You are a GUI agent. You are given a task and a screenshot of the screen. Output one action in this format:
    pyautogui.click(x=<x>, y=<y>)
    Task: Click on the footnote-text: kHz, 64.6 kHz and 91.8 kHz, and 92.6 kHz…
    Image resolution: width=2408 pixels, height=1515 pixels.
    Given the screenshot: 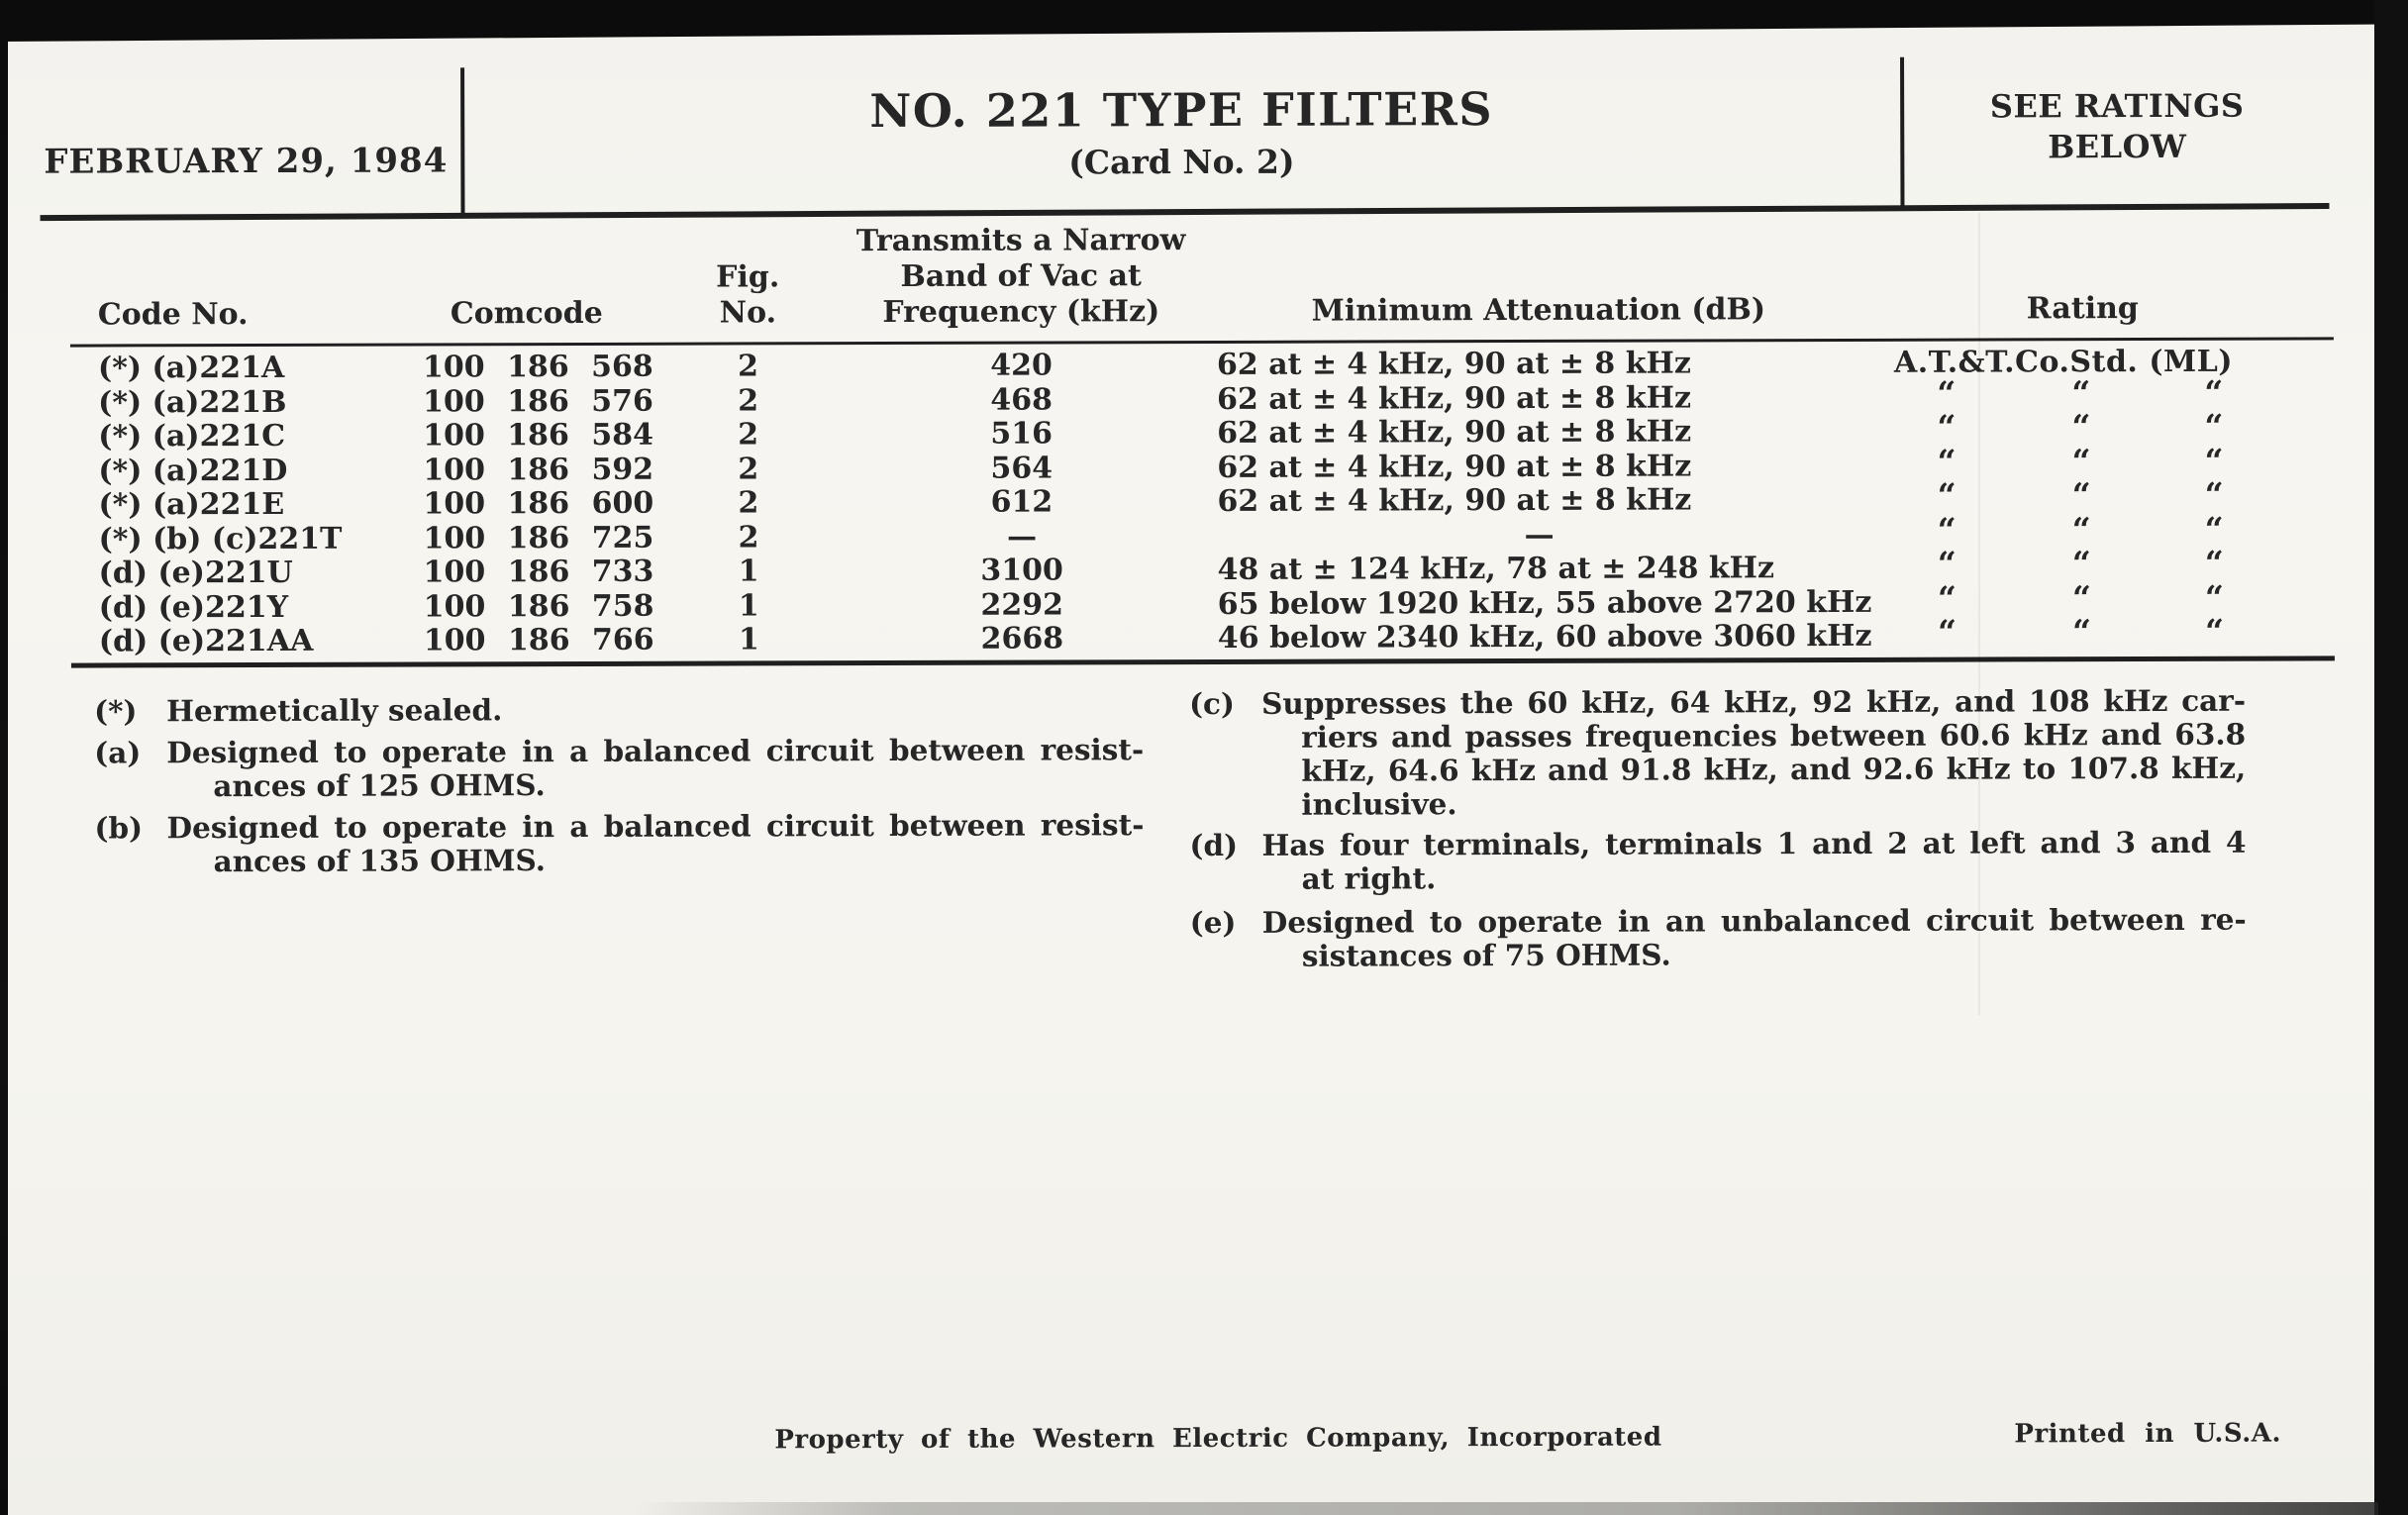 What is the action you would take?
    pyautogui.click(x=1774, y=769)
    